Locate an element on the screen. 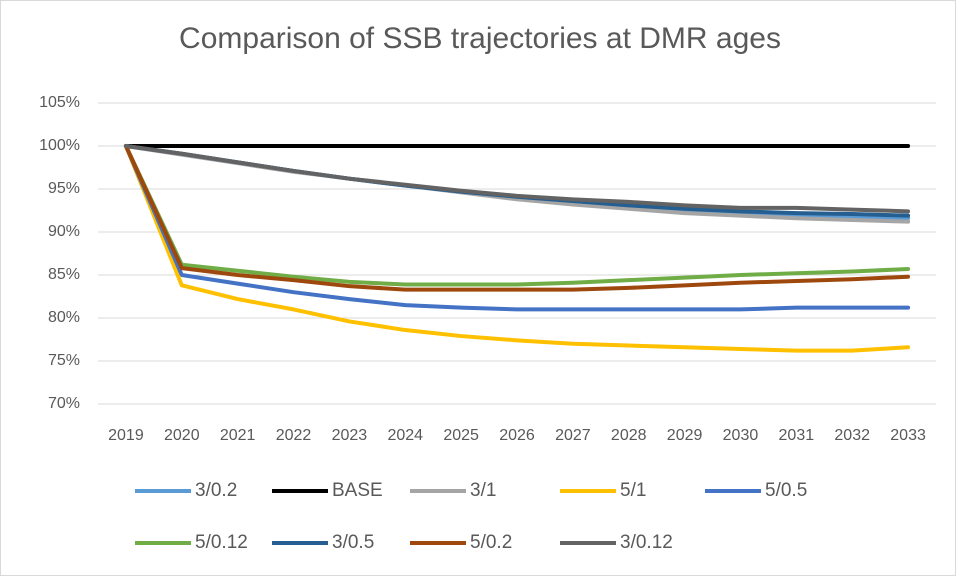 The height and width of the screenshot is (576, 956). x-tick-label: 2033 is located at coordinates (908, 435).